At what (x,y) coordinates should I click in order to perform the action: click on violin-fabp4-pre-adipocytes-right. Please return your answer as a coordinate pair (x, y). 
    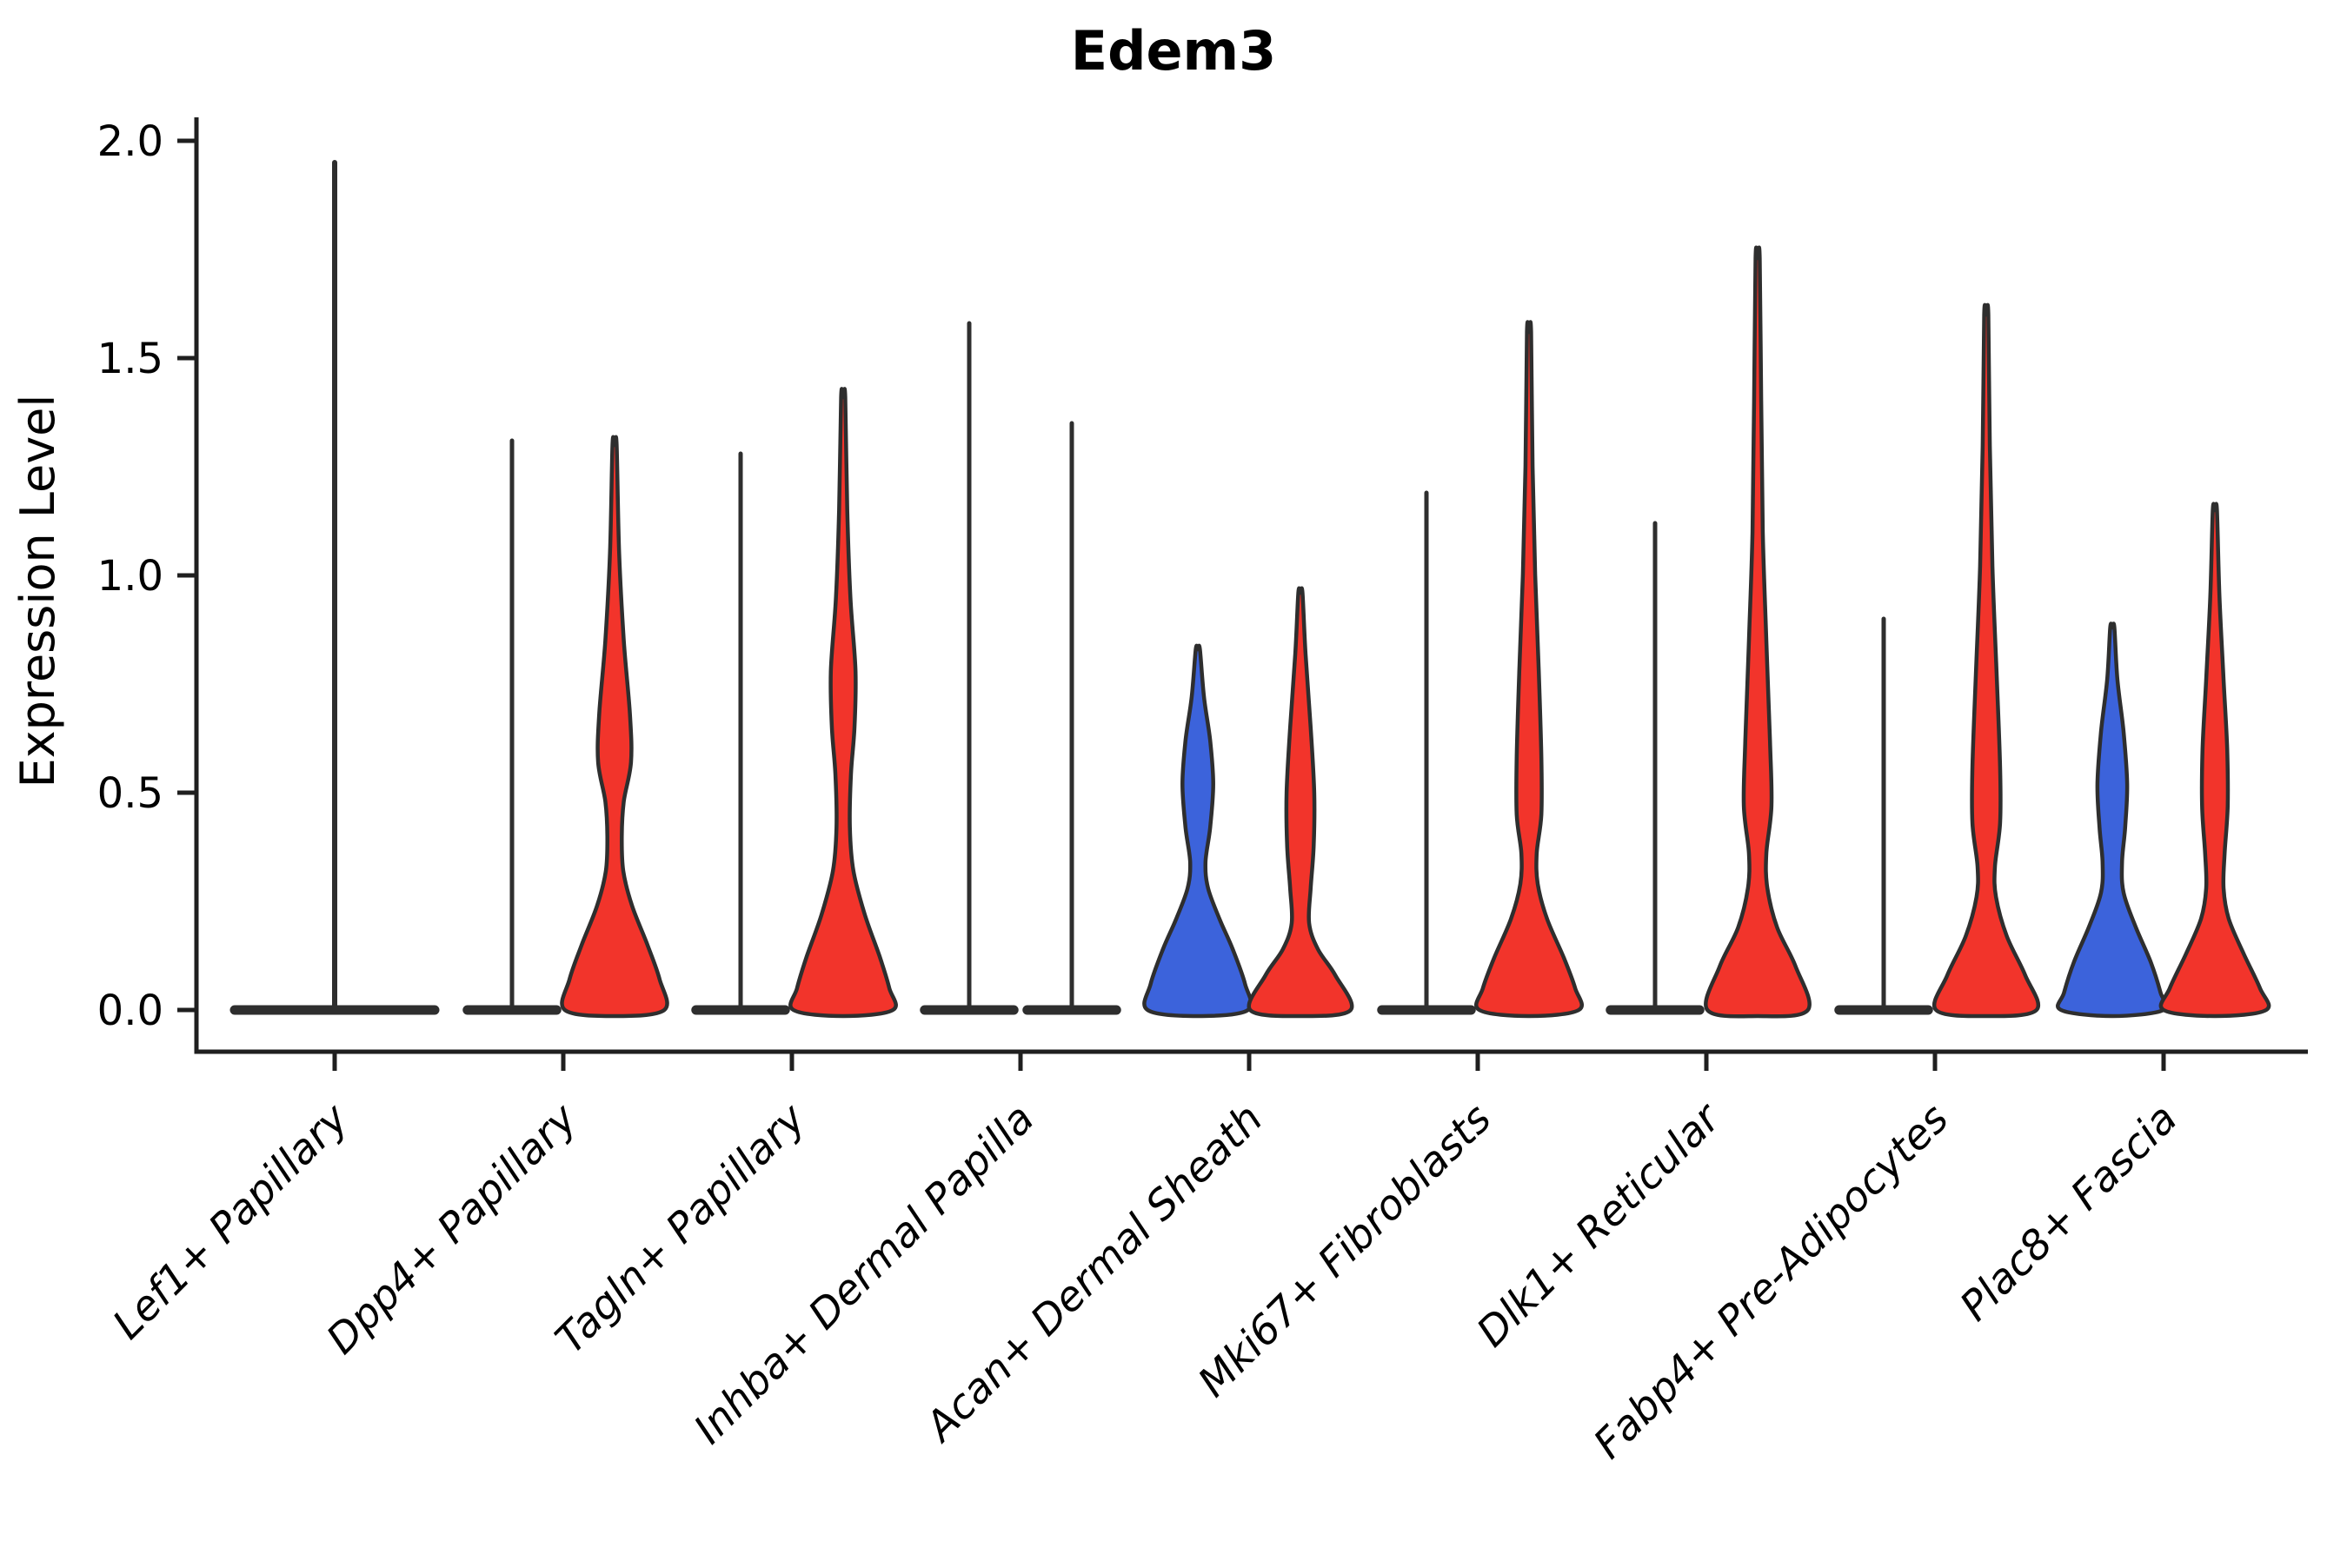
    Looking at the image, I should click on (1986, 660).